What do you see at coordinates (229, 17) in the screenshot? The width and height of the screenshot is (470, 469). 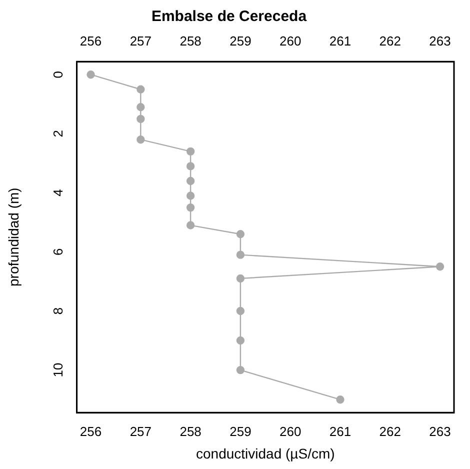 I see `chart-title: Embalse de Cereceda` at bounding box center [229, 17].